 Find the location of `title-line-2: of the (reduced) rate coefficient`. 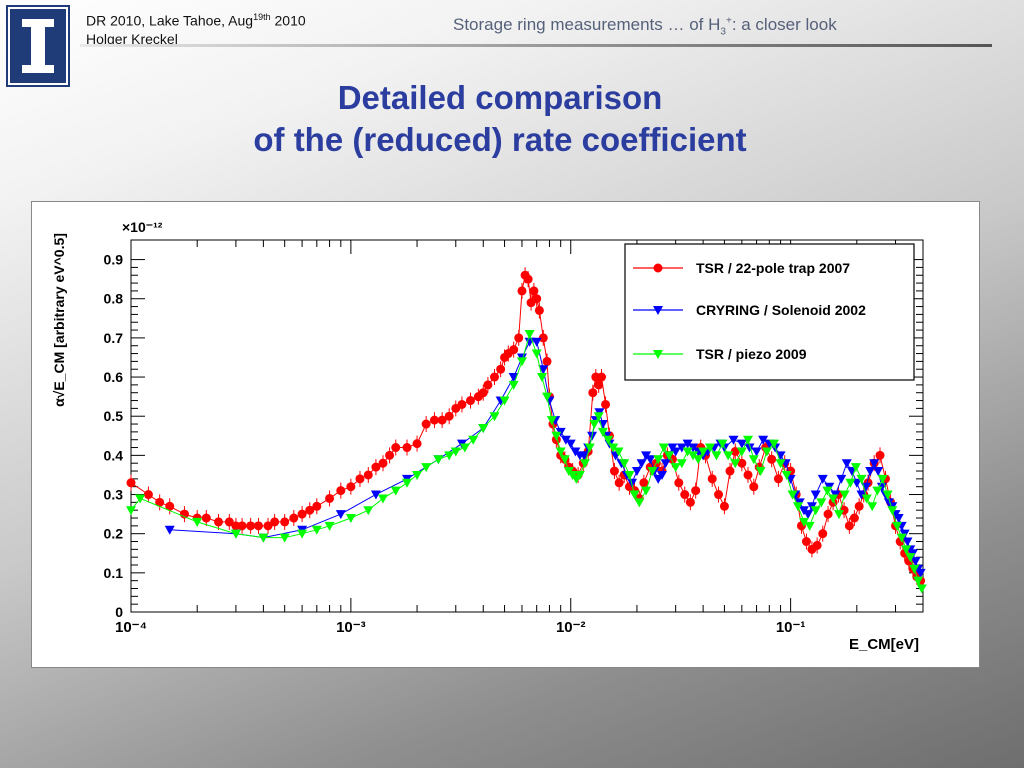

title-line-2: of the (reduced) rate coefficient is located at coordinates (500, 139).